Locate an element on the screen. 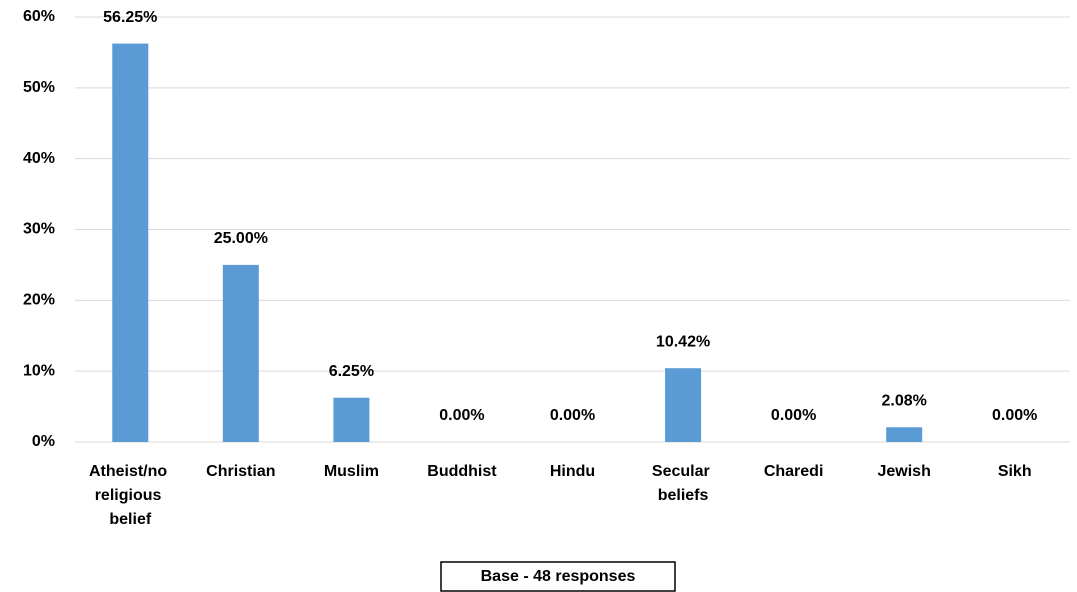  x-tick-label: Muslim is located at coordinates (351, 471).